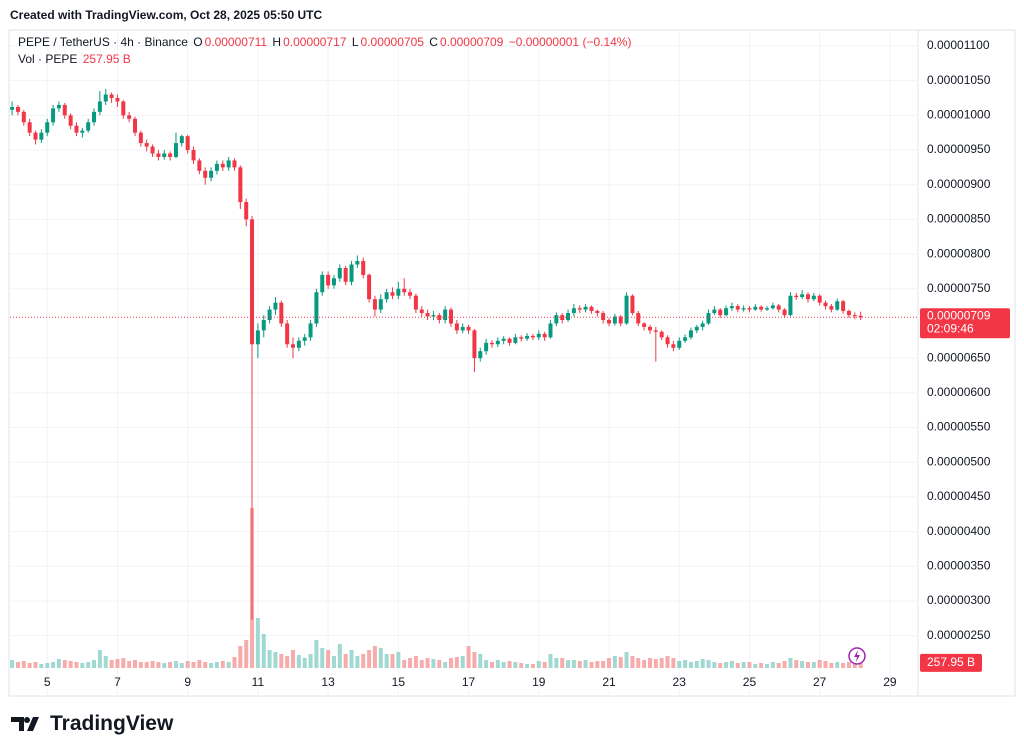 The height and width of the screenshot is (754, 1024). What do you see at coordinates (959, 219) in the screenshot?
I see `y-tick-label: 0.00000850` at bounding box center [959, 219].